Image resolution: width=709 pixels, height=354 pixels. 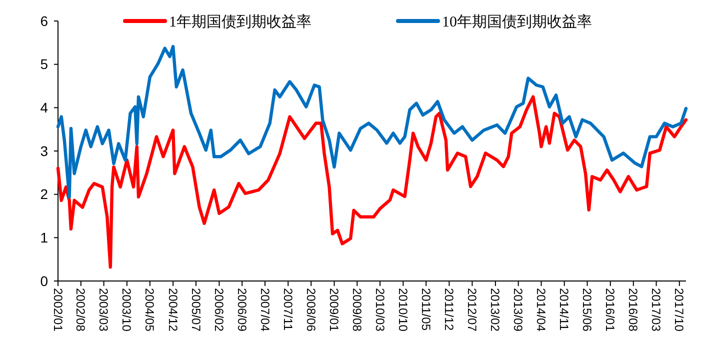 What do you see at coordinates (334, 310) in the screenshot?
I see `x-tick-label: 2009/01` at bounding box center [334, 310].